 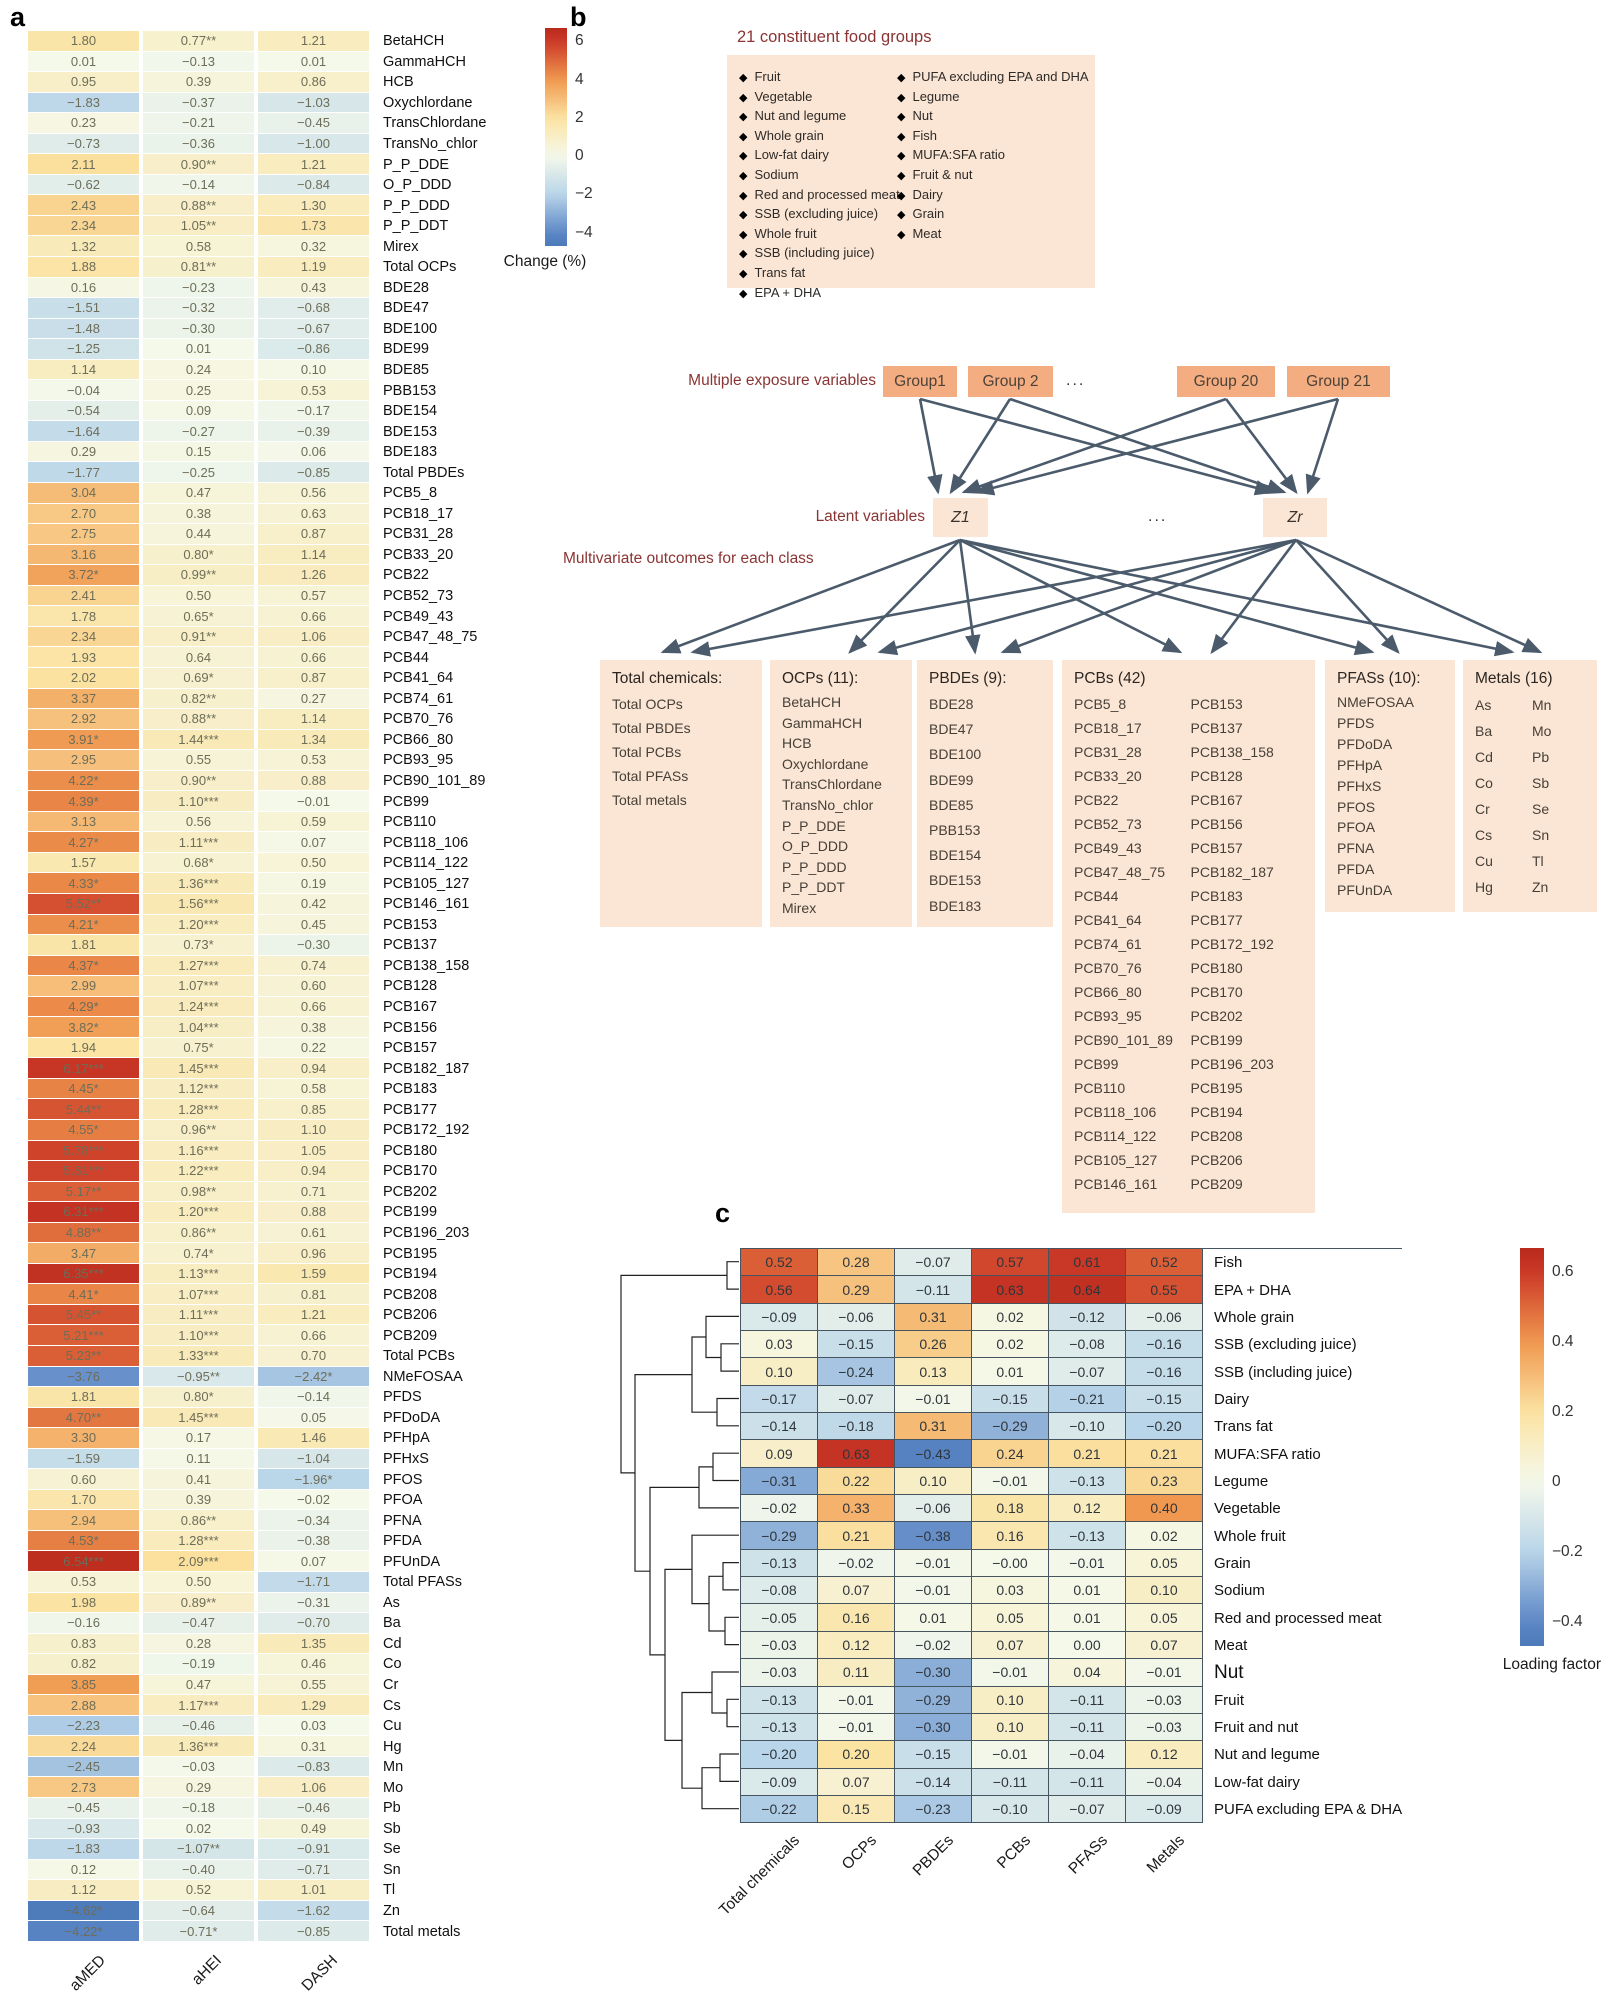 I want to click on outcome-item: PFOA, so click(x=1356, y=827).